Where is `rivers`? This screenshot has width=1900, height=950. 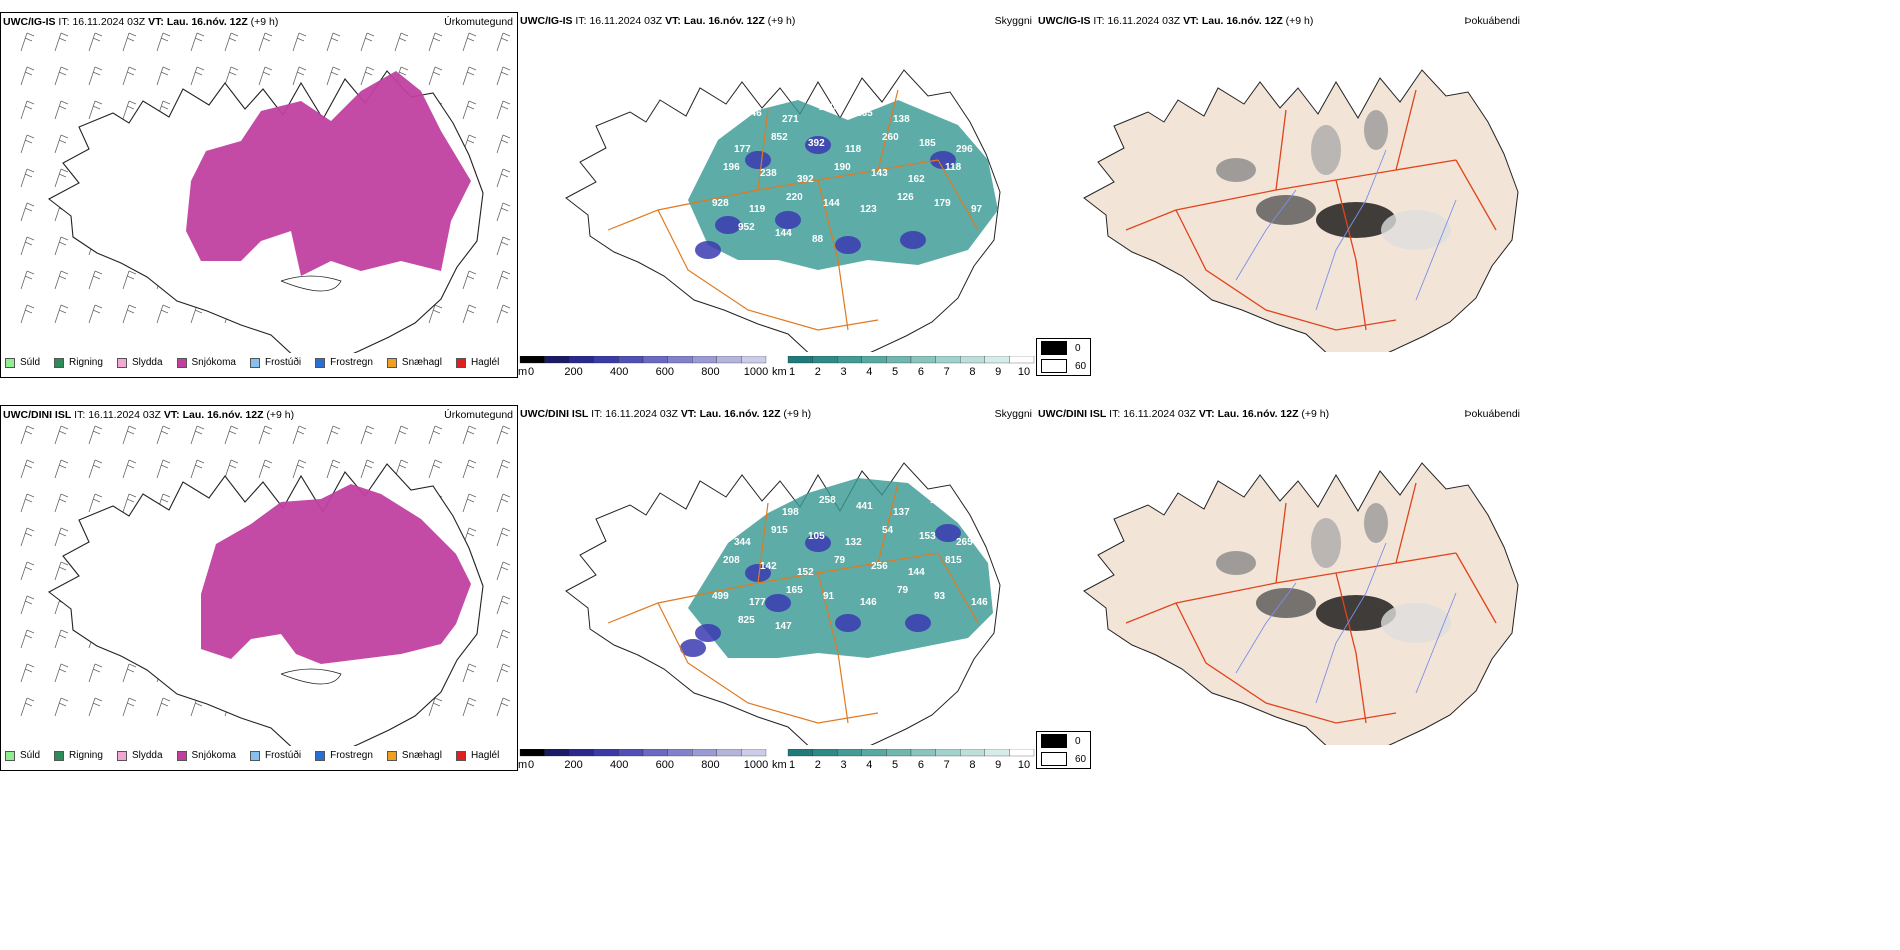
rivers is located at coordinates (1346, 623).